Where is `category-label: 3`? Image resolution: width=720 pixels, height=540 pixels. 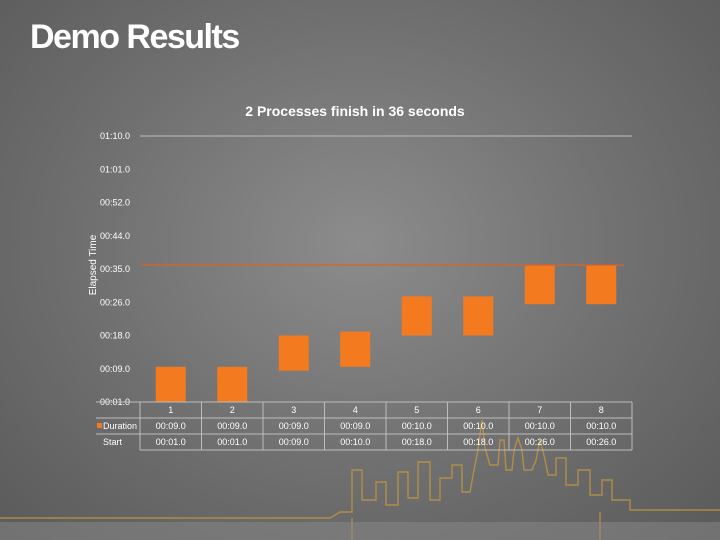
category-label: 3 is located at coordinates (293, 410).